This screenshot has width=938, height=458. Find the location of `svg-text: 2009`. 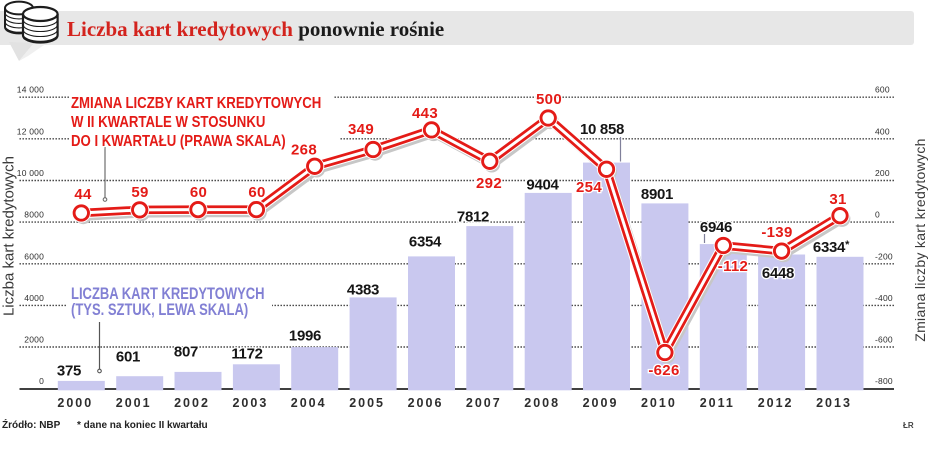

svg-text: 2009 is located at coordinates (601, 403).